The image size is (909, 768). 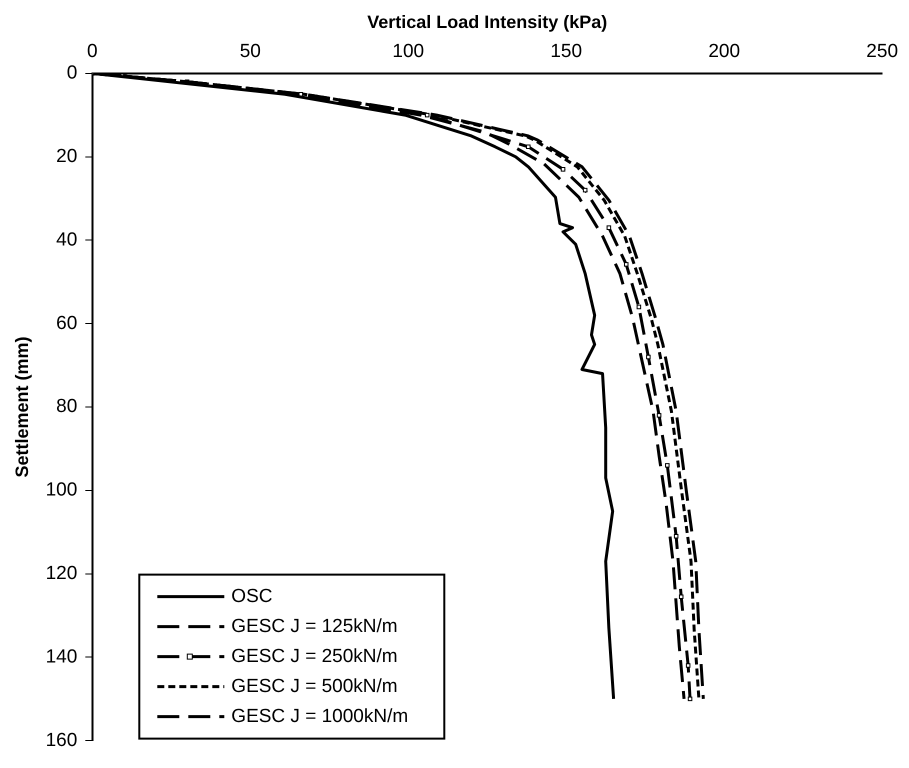 I want to click on x-tick-label: 0, so click(x=92, y=51).